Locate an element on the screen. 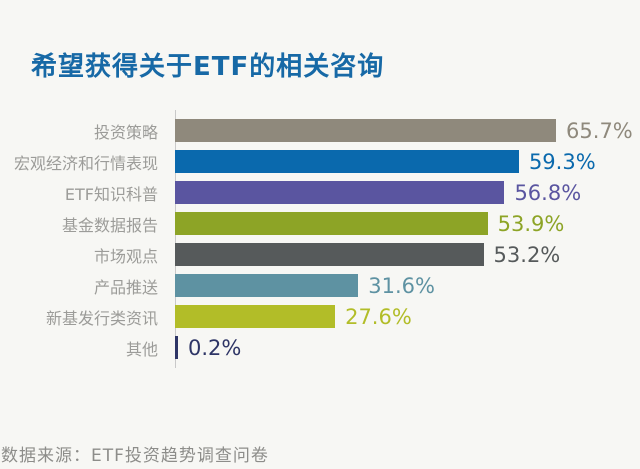  chart-row: 宏观经济和行情表现 59.3% is located at coordinates (320, 161).